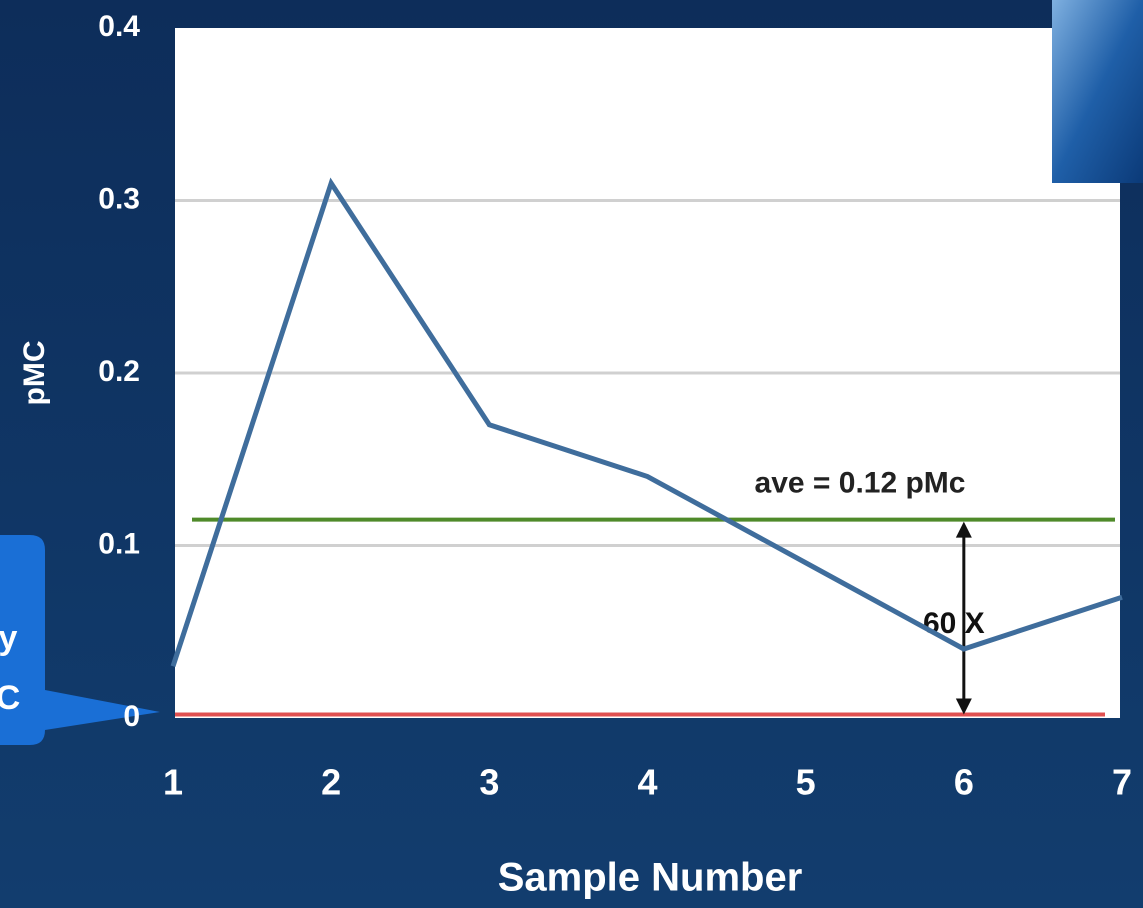 This screenshot has height=908, width=1143. What do you see at coordinates (650, 878) in the screenshot?
I see `x-axis-label: Sample Number` at bounding box center [650, 878].